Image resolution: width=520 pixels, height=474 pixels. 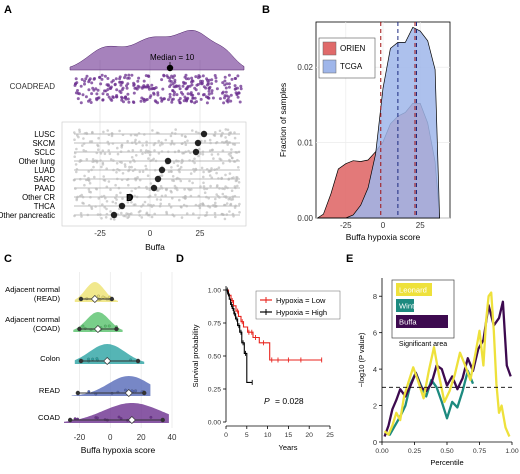 I want to click on e-xtick-label: 0.25, so click(x=414, y=451).